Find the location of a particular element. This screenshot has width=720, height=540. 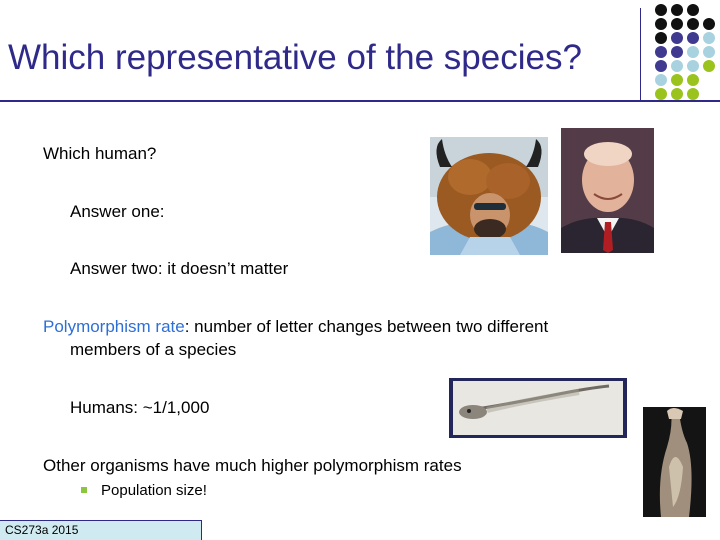

title-divider is located at coordinates (360, 101).